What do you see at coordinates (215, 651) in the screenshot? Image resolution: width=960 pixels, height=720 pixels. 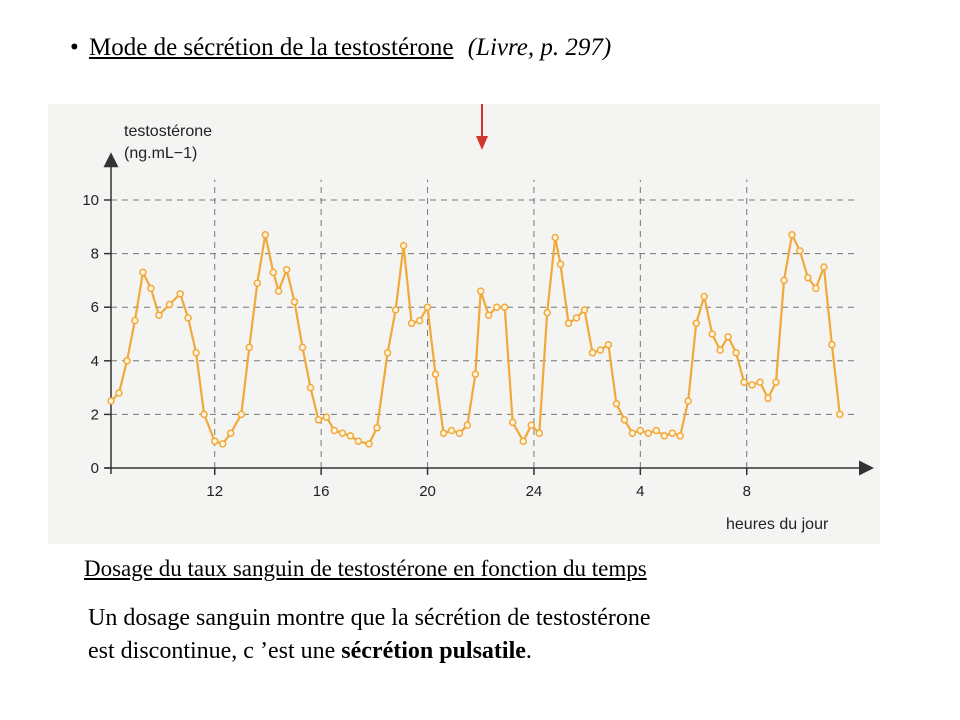 I see `paragraph-line-2-prefix: est discontinue, c ’est une` at bounding box center [215, 651].